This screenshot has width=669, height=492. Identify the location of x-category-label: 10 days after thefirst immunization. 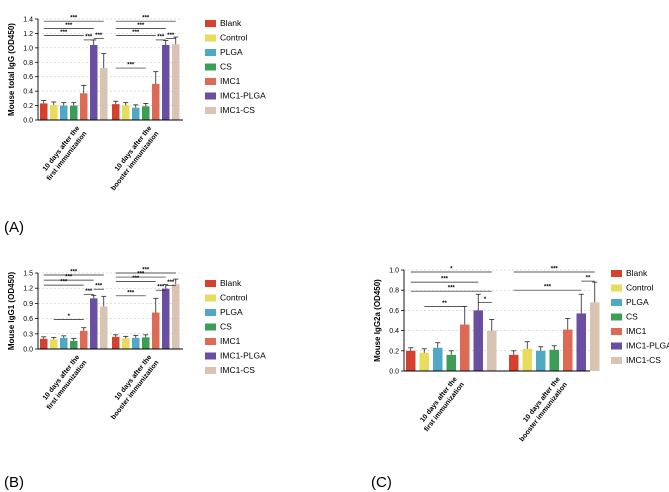
(64, 153).